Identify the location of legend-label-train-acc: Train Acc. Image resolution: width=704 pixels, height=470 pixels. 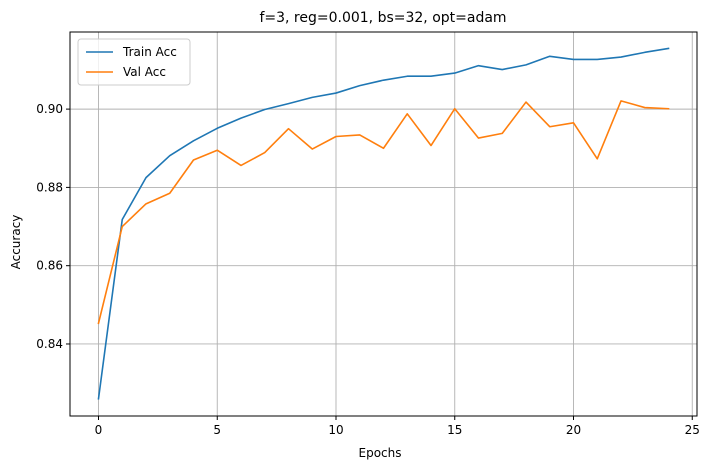
(149, 52).